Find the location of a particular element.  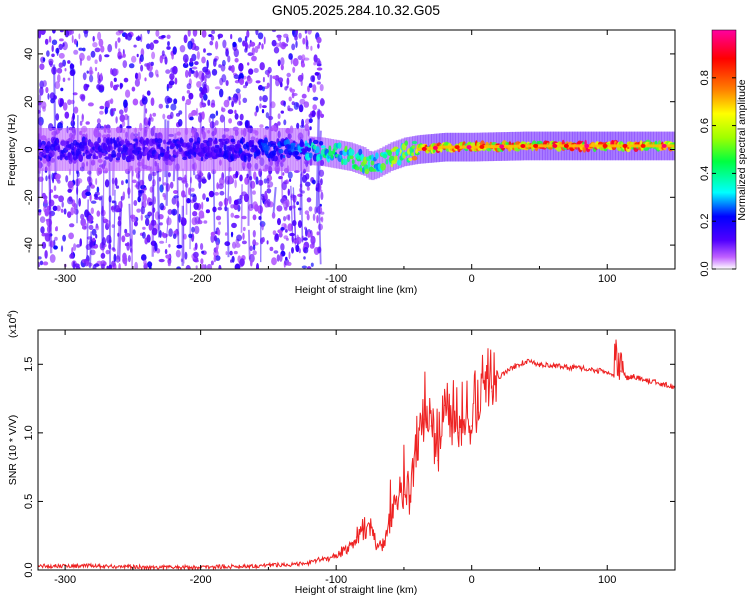

snr-y-tick-label: 1.0 is located at coordinates (29, 432).